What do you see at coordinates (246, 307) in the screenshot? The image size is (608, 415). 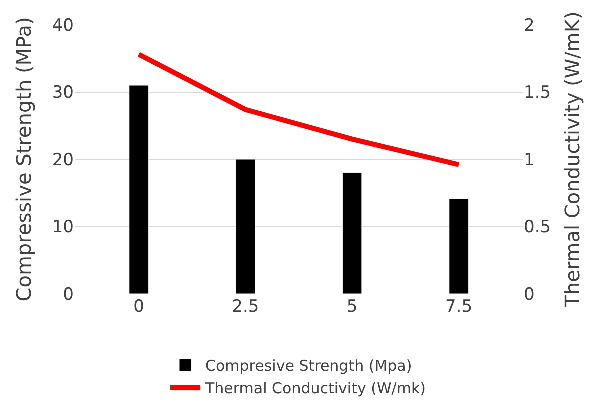 I see `x-tick-label: 2.5` at bounding box center [246, 307].